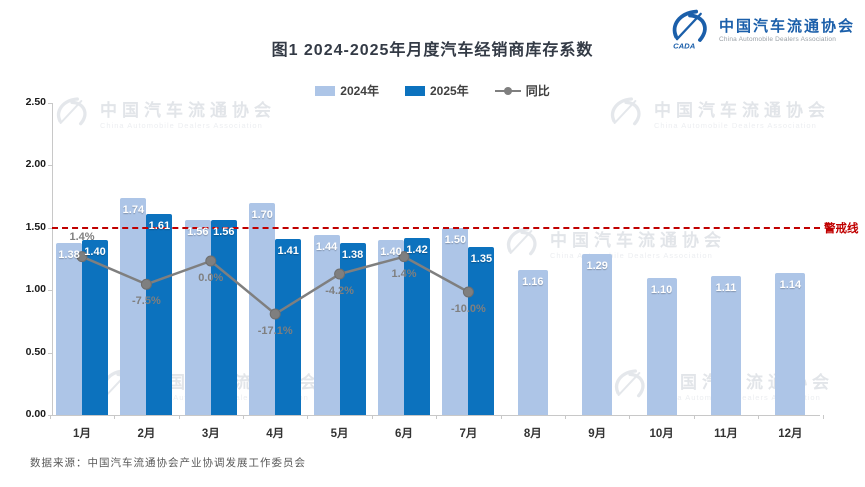 This screenshot has height=487, width=865. Describe the element at coordinates (52, 259) in the screenshot. I see `y-axis-line` at that location.